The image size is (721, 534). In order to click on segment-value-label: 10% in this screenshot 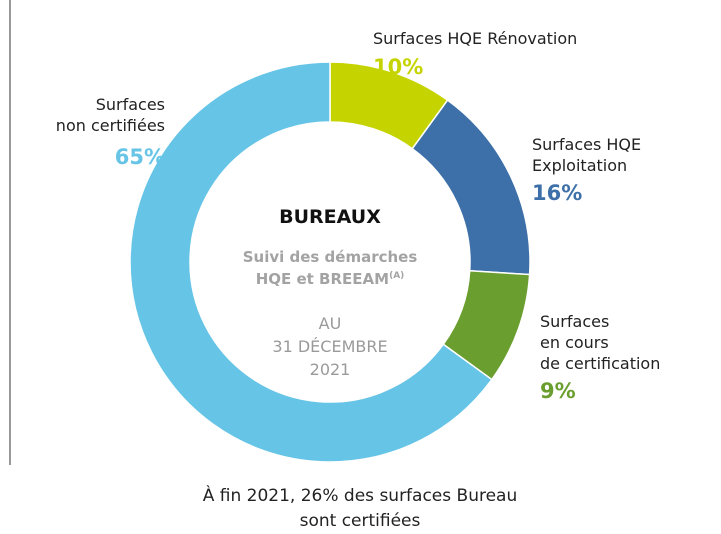, I will do `click(398, 67)`.